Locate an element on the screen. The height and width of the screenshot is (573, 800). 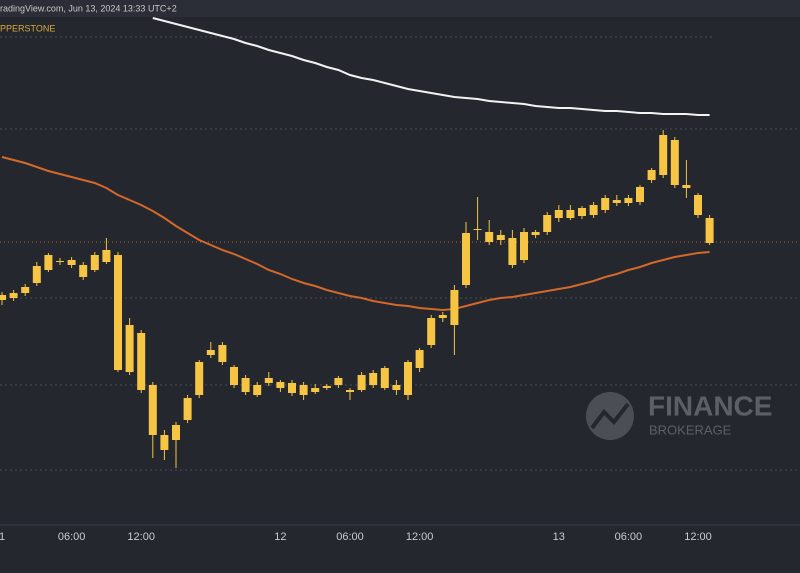
source-label: radingView.com, Jun 13, 2024 13:33 UTC+2 is located at coordinates (88, 8).